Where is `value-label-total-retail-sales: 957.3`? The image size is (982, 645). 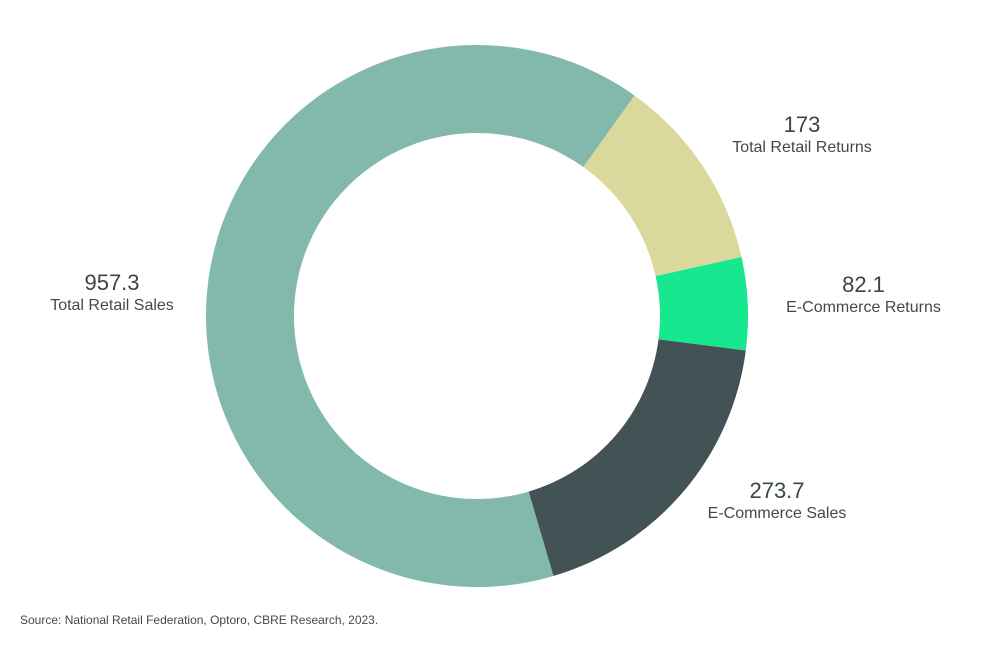
value-label-total-retail-sales: 957.3 is located at coordinates (112, 282).